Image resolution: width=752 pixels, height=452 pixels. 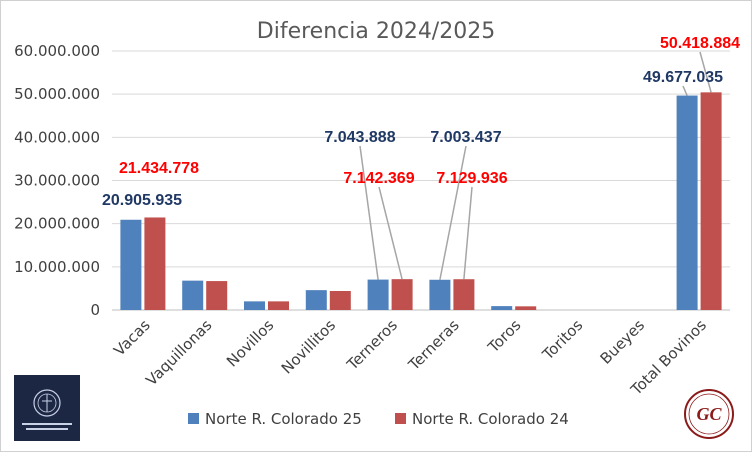 What do you see at coordinates (562, 340) in the screenshot?
I see `category-label: Toritos` at bounding box center [562, 340].